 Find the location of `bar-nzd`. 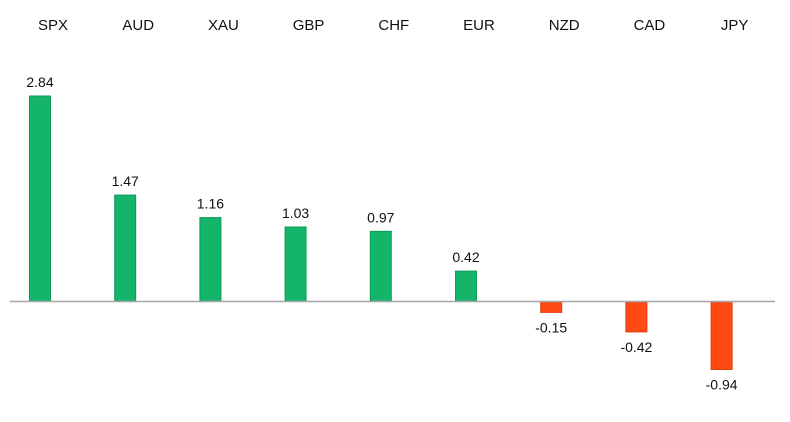

bar-nzd is located at coordinates (551, 307).